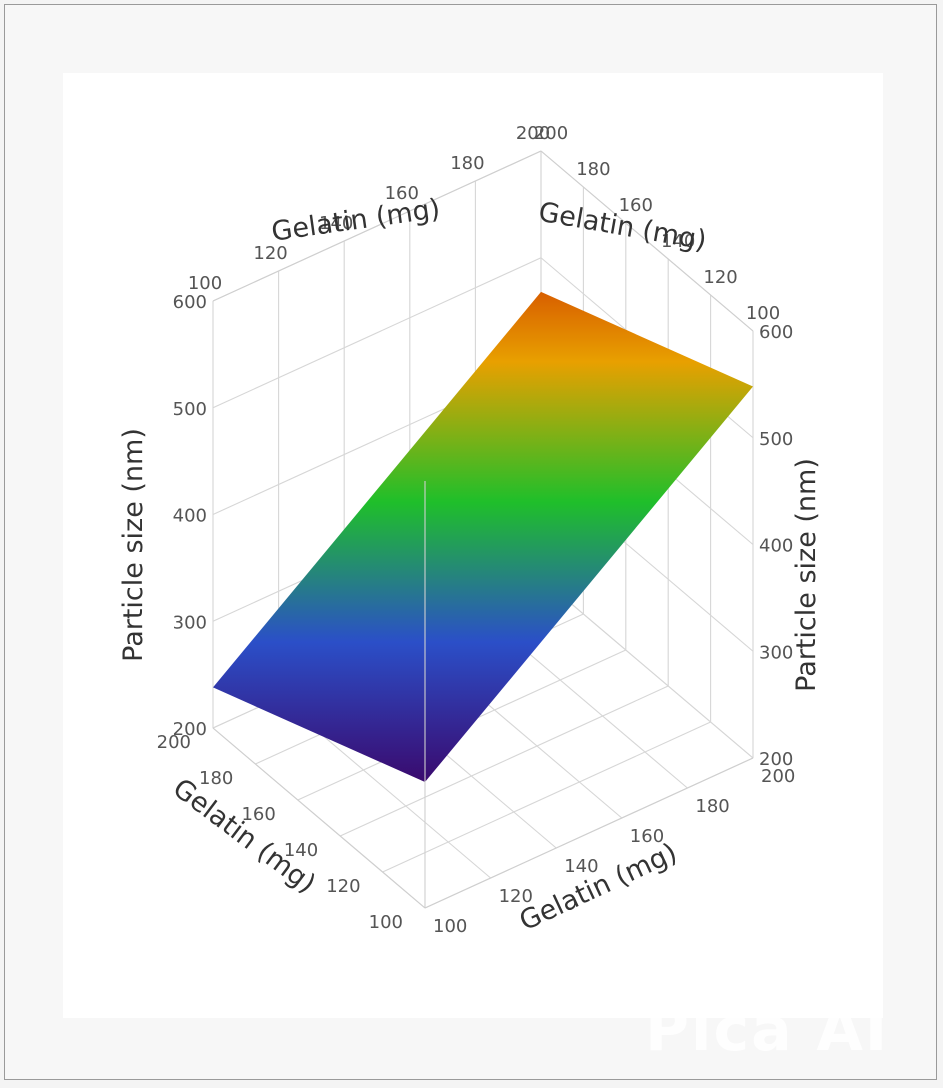 The image size is (943, 1088). What do you see at coordinates (190, 302) in the screenshot?
I see `tick-label-z-left: 600` at bounding box center [190, 302].